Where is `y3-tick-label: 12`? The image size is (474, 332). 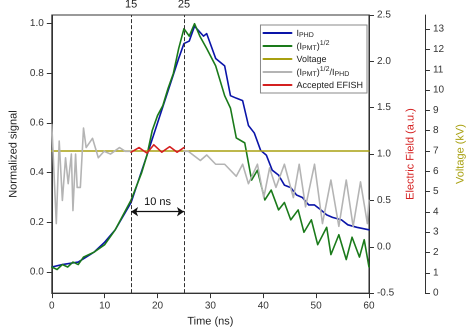
y3-tick-label: 12 is located at coordinates (438, 50).